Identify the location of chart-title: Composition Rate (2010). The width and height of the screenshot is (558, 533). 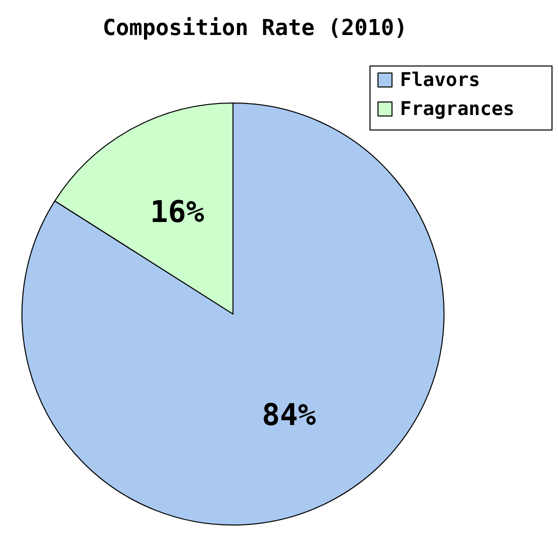
(255, 28).